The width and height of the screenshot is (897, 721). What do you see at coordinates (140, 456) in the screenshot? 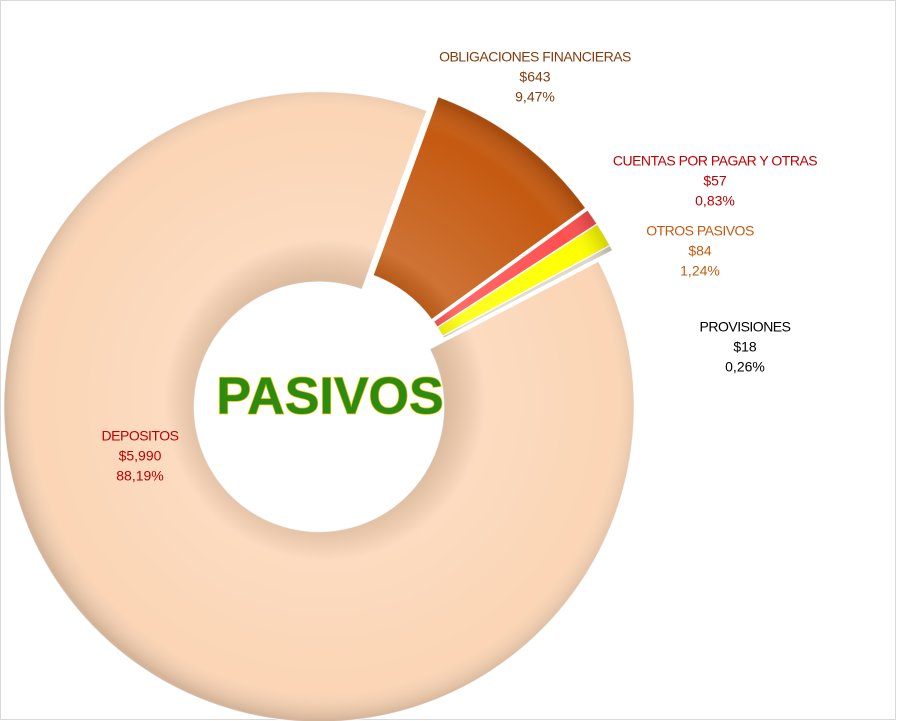
I see `slice-value: $5,990` at bounding box center [140, 456].